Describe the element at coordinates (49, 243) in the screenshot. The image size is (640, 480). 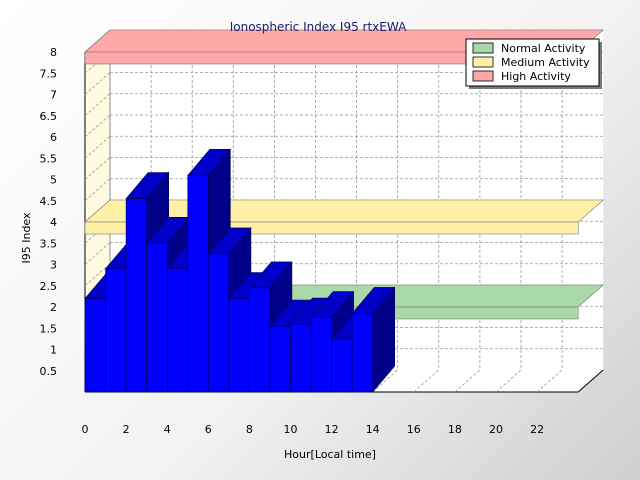
I see `y-tick-label: 3.5` at that location.